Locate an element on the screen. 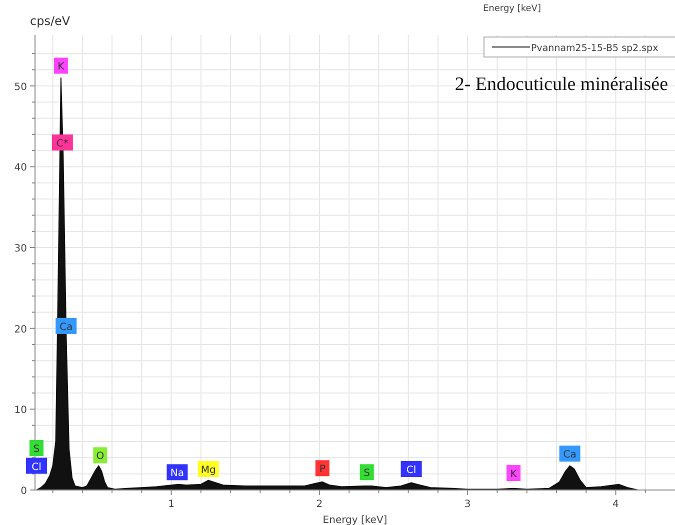 The height and width of the screenshot is (525, 675). text: 2- Endocuticule minéralisée is located at coordinates (561, 84).